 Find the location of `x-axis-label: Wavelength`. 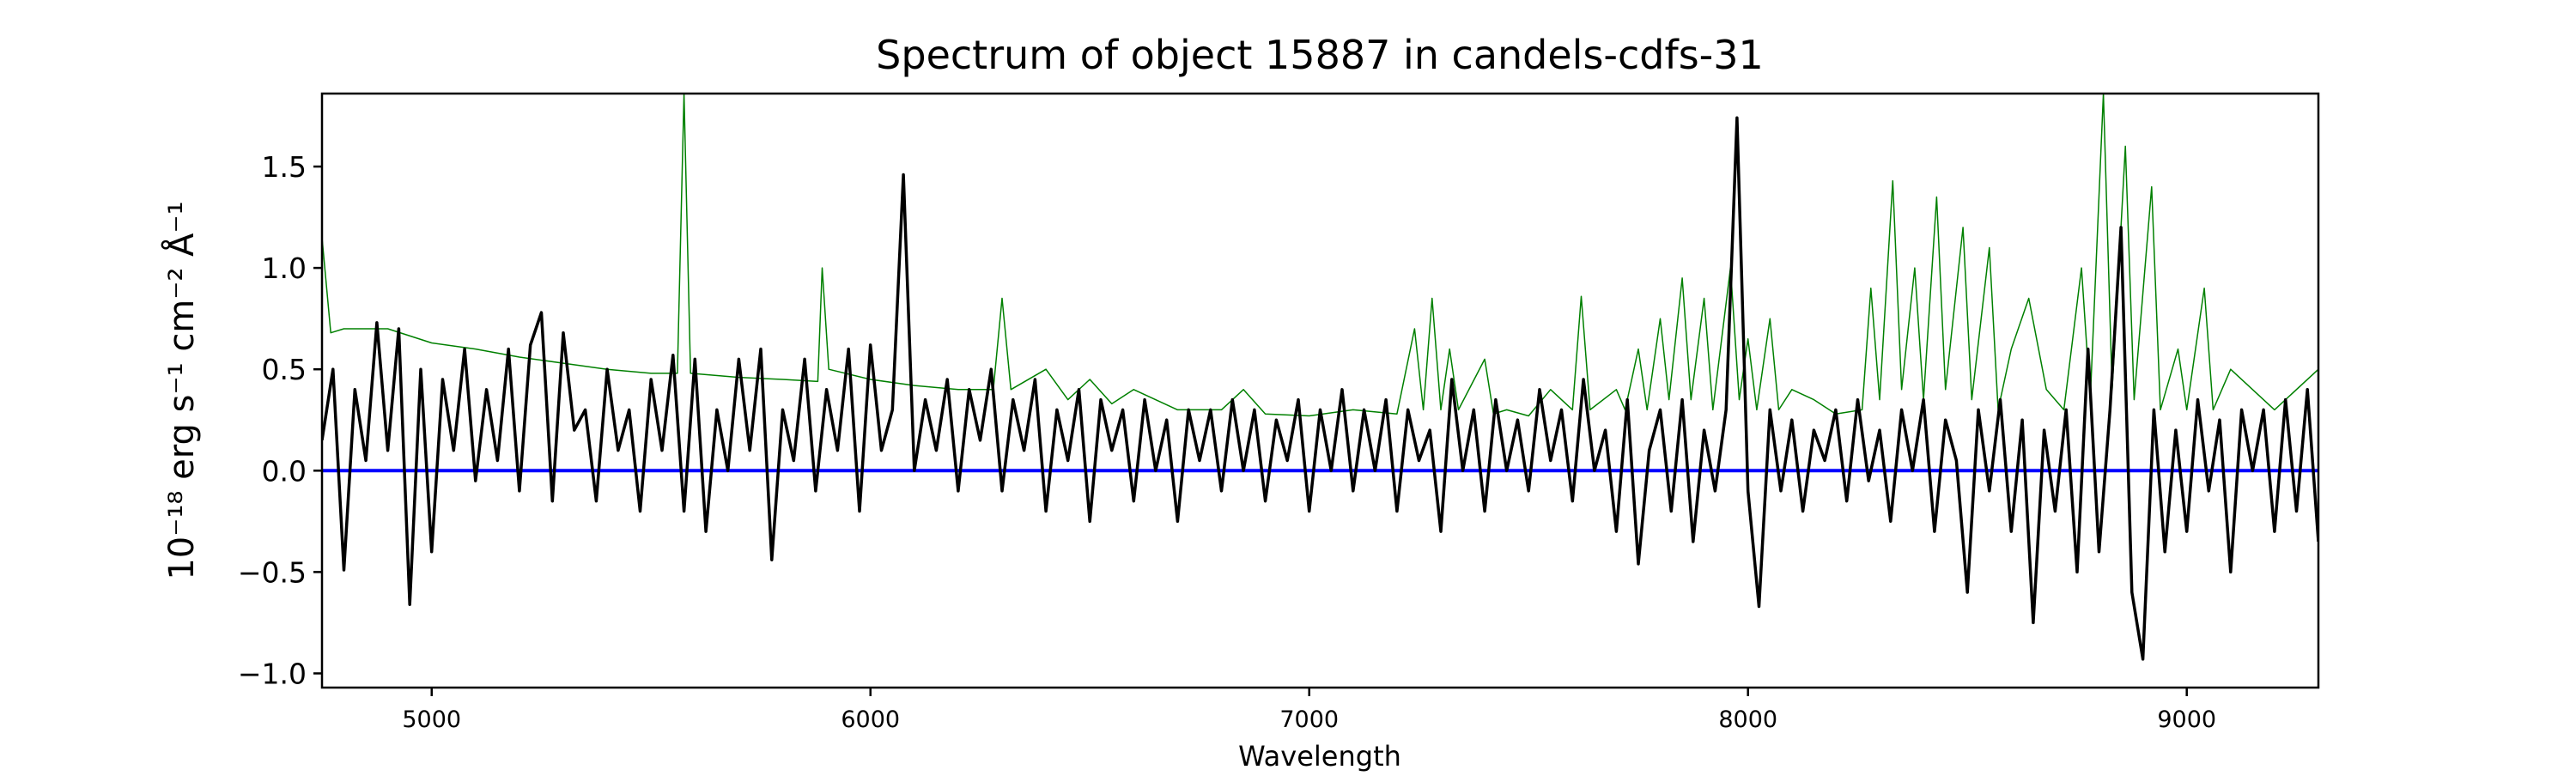

x-axis-label: Wavelength is located at coordinates (1319, 756).